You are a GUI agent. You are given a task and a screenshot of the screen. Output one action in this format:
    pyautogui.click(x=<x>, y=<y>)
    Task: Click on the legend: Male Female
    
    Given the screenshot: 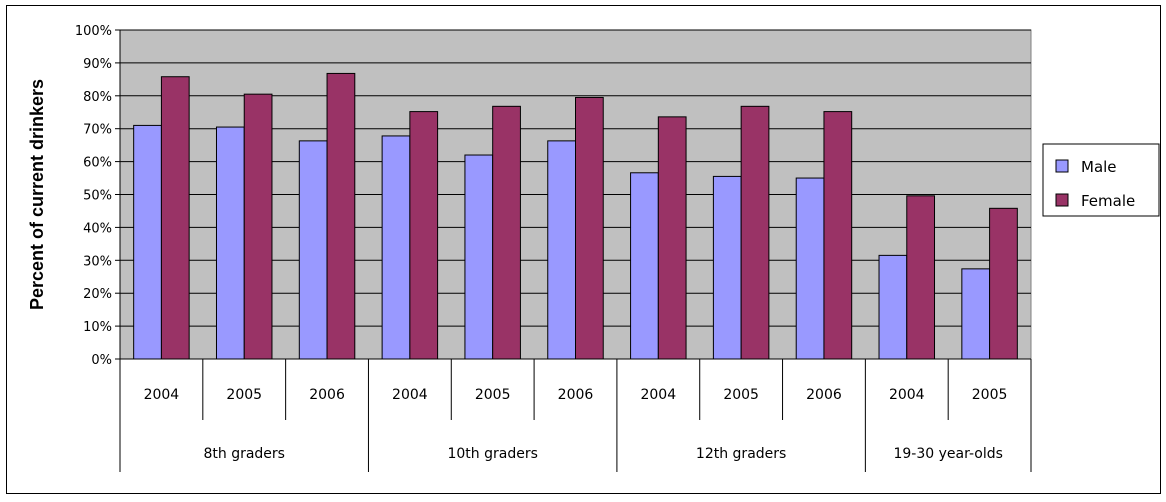 What is the action you would take?
    pyautogui.click(x=1101, y=180)
    